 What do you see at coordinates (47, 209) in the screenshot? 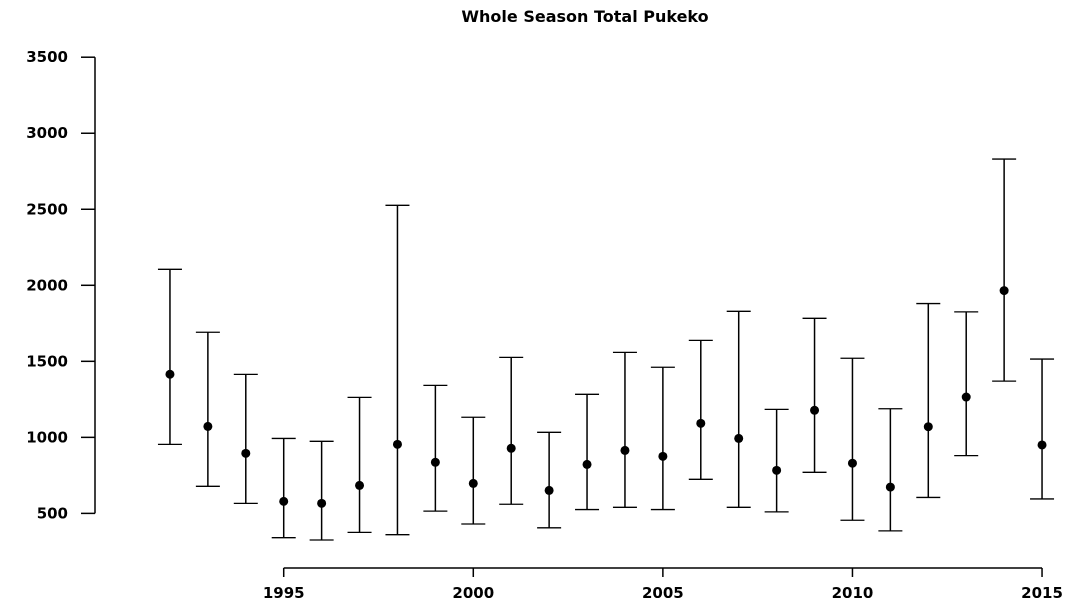
I see `y-tick-label: 2500` at bounding box center [47, 209].